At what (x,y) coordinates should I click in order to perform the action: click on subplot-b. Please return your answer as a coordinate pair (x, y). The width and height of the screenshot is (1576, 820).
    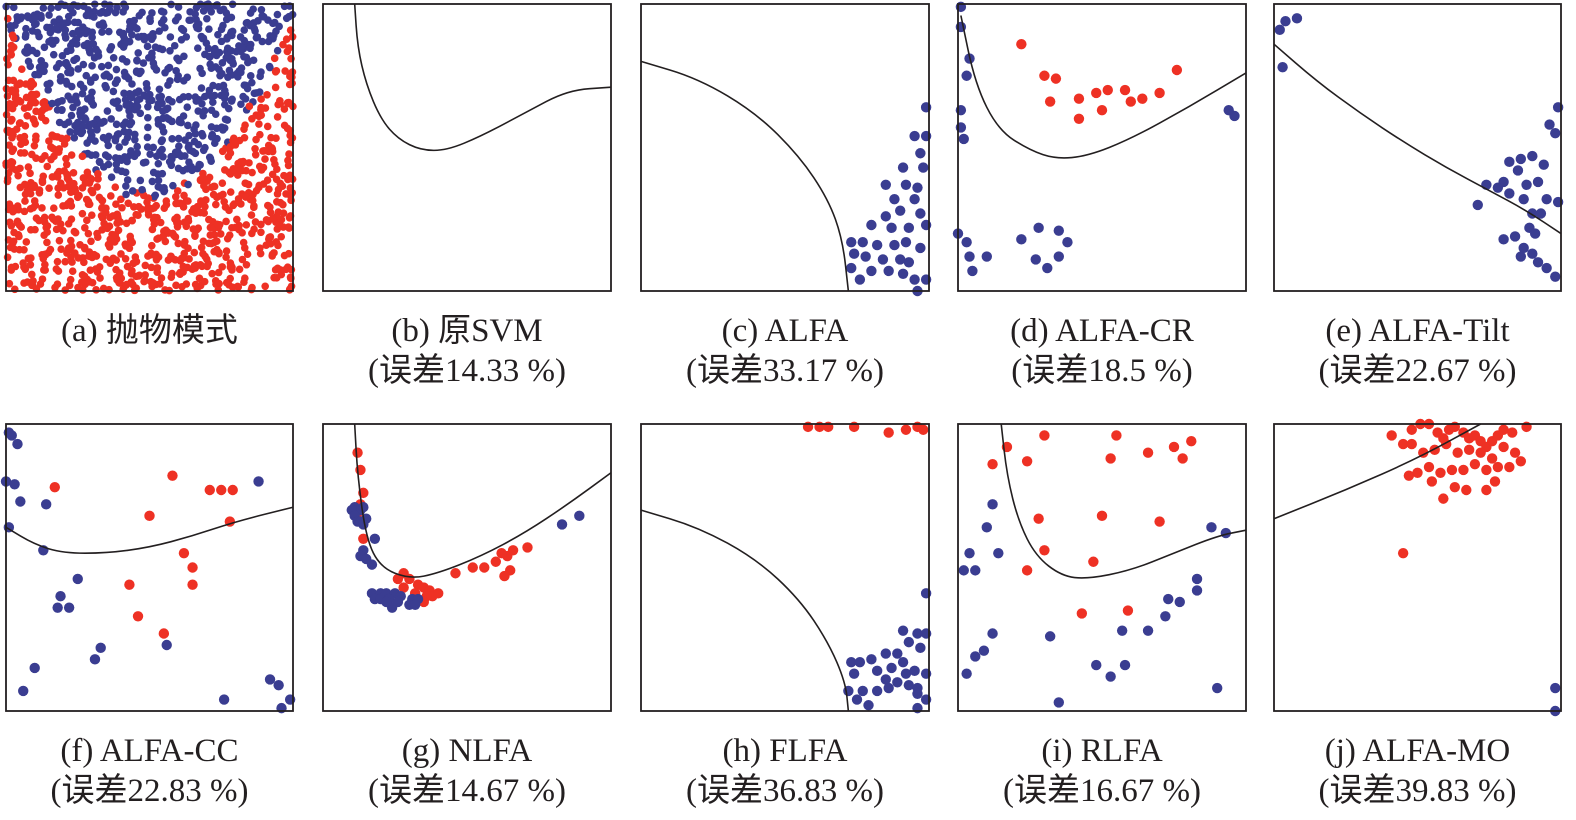
    Looking at the image, I should click on (467, 147).